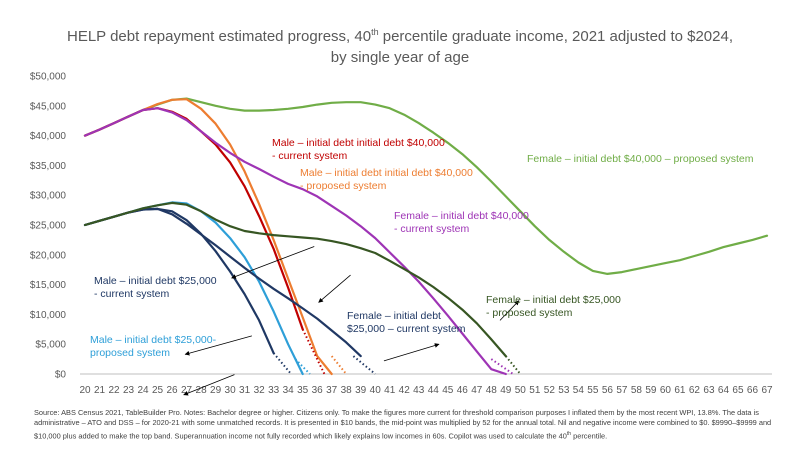 The width and height of the screenshot is (800, 450). I want to click on x-tick-label: 52, so click(550, 390).